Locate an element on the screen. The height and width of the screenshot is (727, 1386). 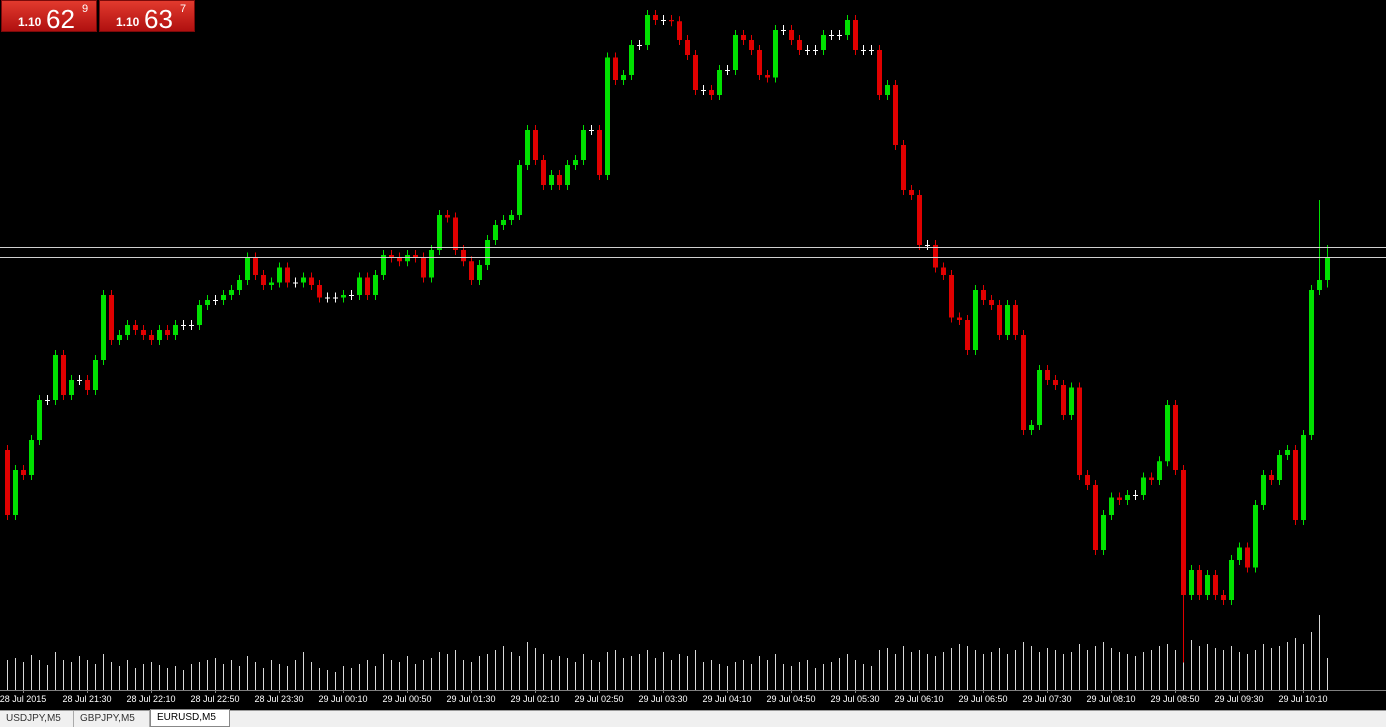
x-tick-label: 29 Jul 09:30 is located at coordinates (1238, 699).